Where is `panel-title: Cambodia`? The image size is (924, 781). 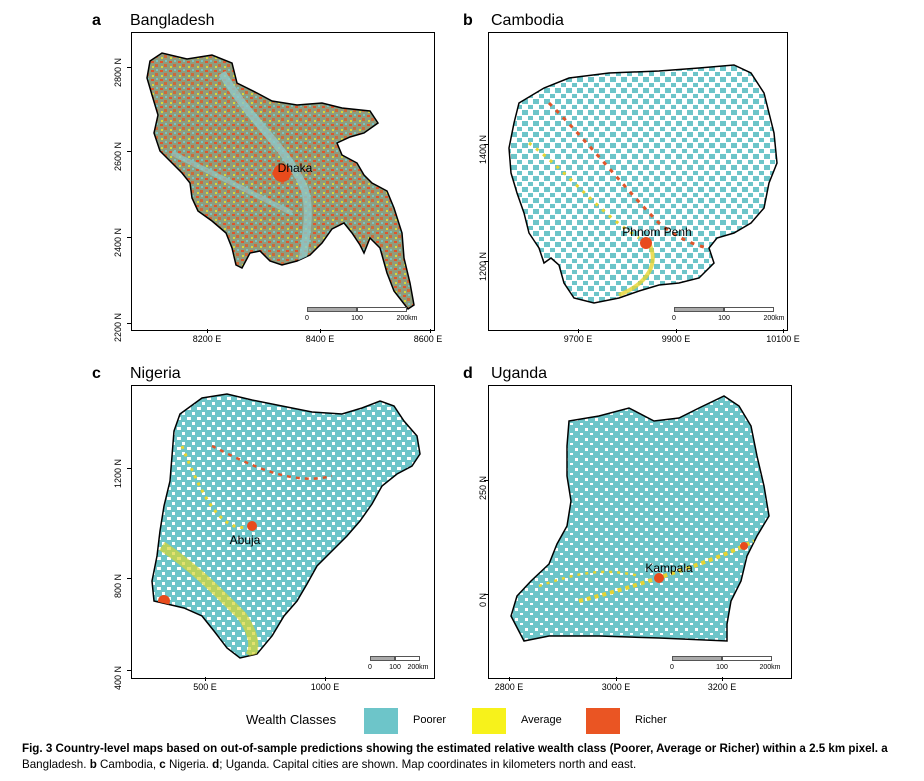 panel-title: Cambodia is located at coordinates (527, 20).